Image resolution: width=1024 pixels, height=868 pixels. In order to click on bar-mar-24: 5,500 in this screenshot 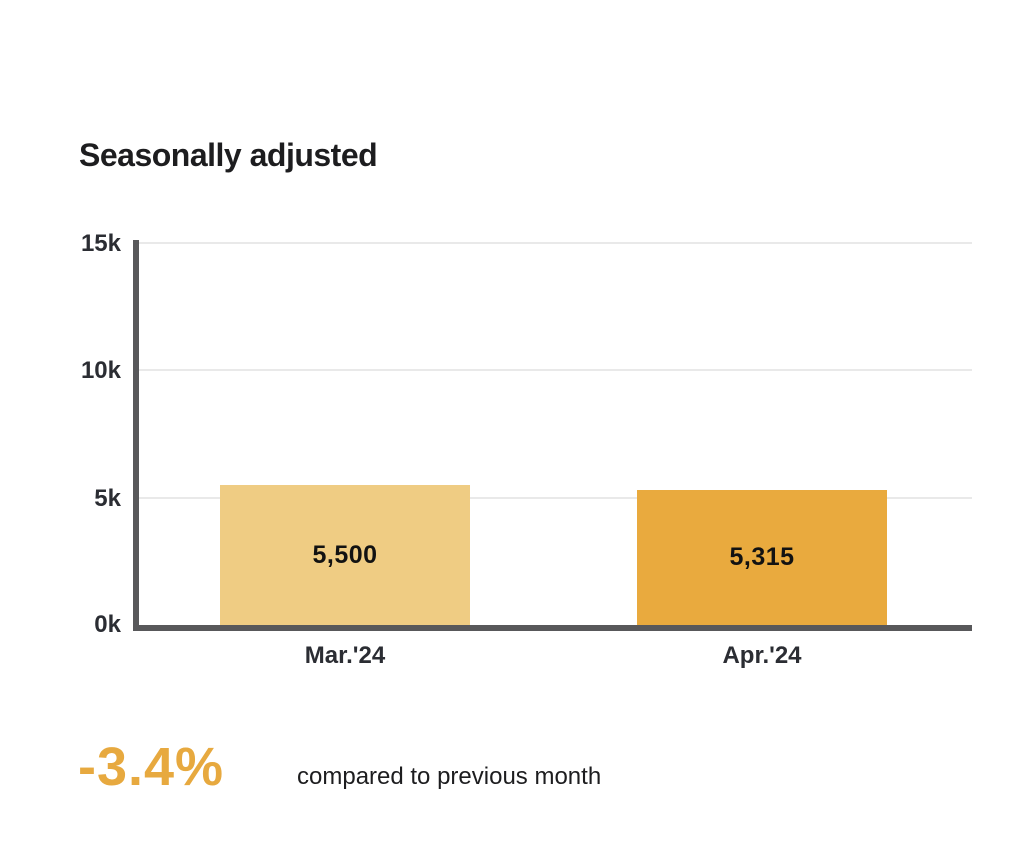, I will do `click(345, 555)`.